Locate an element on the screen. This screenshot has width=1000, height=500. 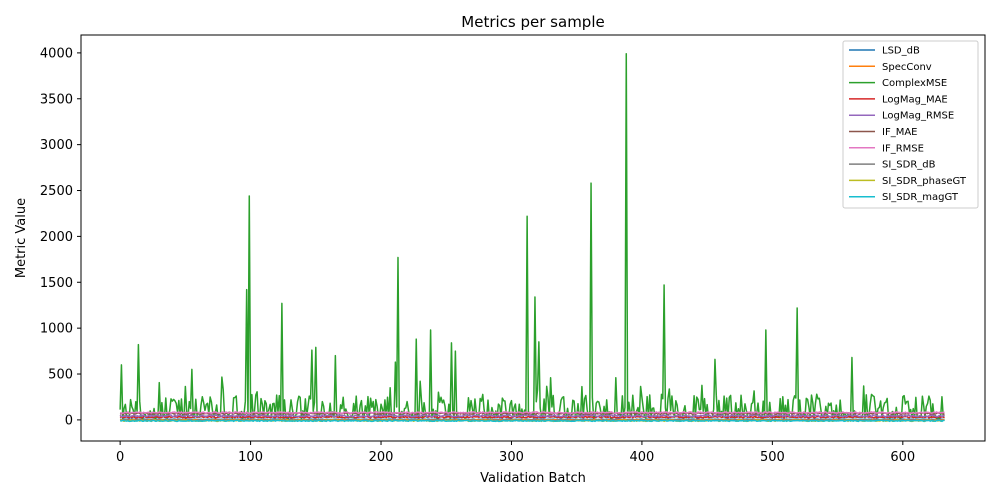
series-line-si-sdr-maggt is located at coordinates (532, 421).